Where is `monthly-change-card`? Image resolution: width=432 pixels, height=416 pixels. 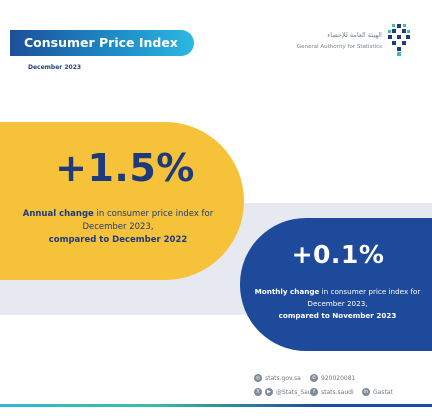 monthly-change-card is located at coordinates (336, 284).